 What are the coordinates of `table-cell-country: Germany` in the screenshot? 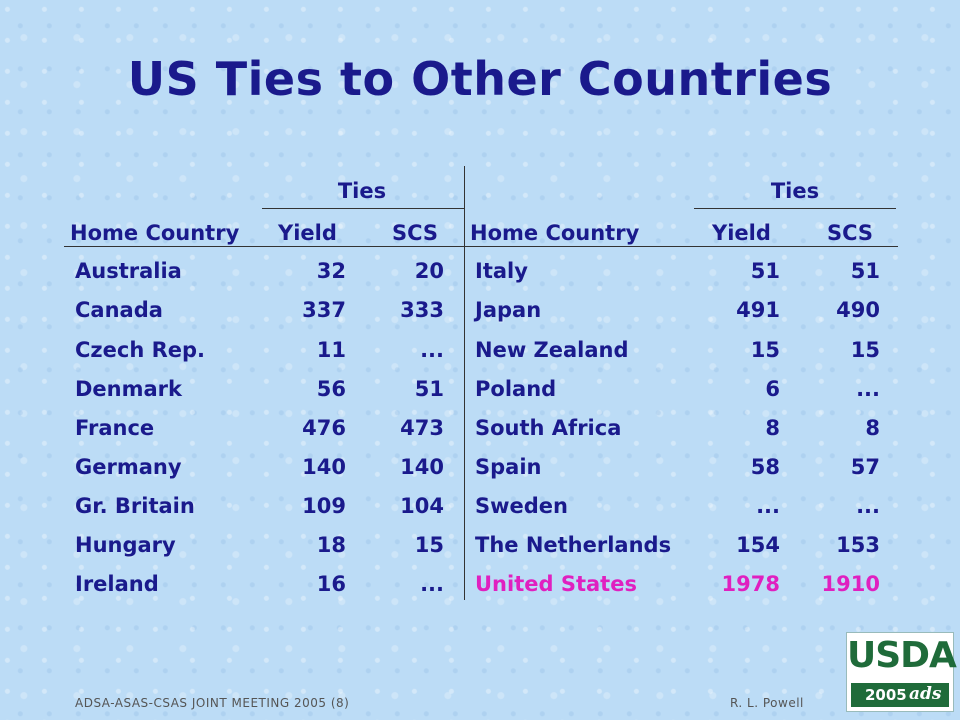 It's located at (128, 467).